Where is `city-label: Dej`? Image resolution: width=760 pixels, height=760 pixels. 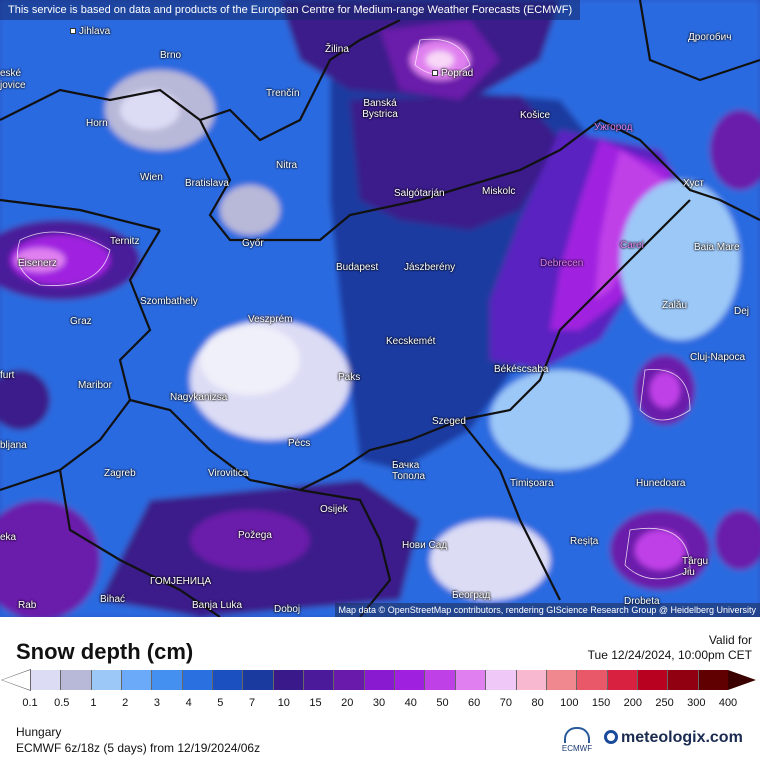 city-label: Dej is located at coordinates (742, 311).